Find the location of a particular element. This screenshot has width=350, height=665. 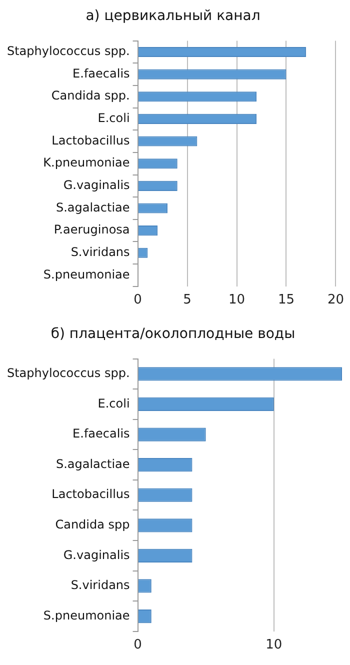

x-tick-label: 5 is located at coordinates (187, 300).